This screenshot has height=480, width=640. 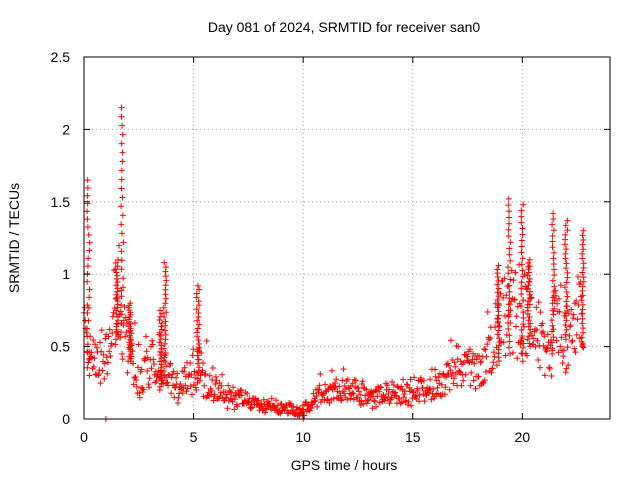 I want to click on y-tick-label: 2, so click(x=66, y=129).